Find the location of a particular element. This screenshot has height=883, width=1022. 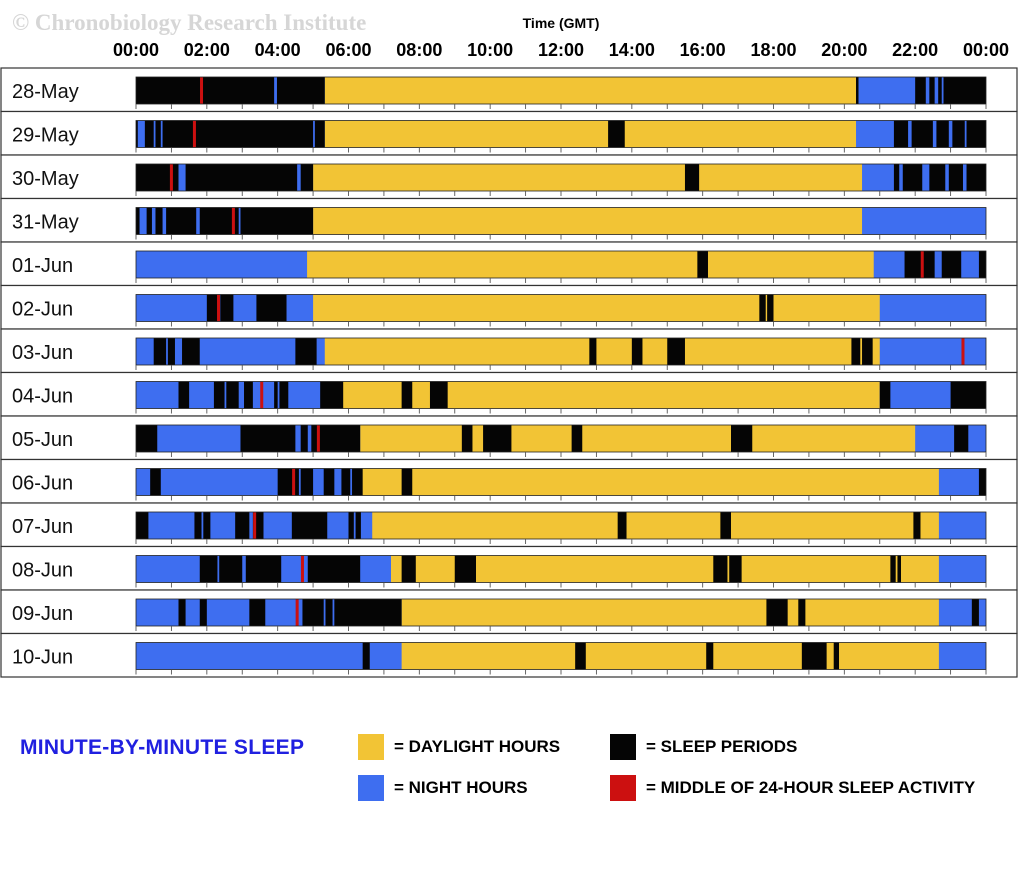

x-tick-label: 00:00 is located at coordinates (986, 50).